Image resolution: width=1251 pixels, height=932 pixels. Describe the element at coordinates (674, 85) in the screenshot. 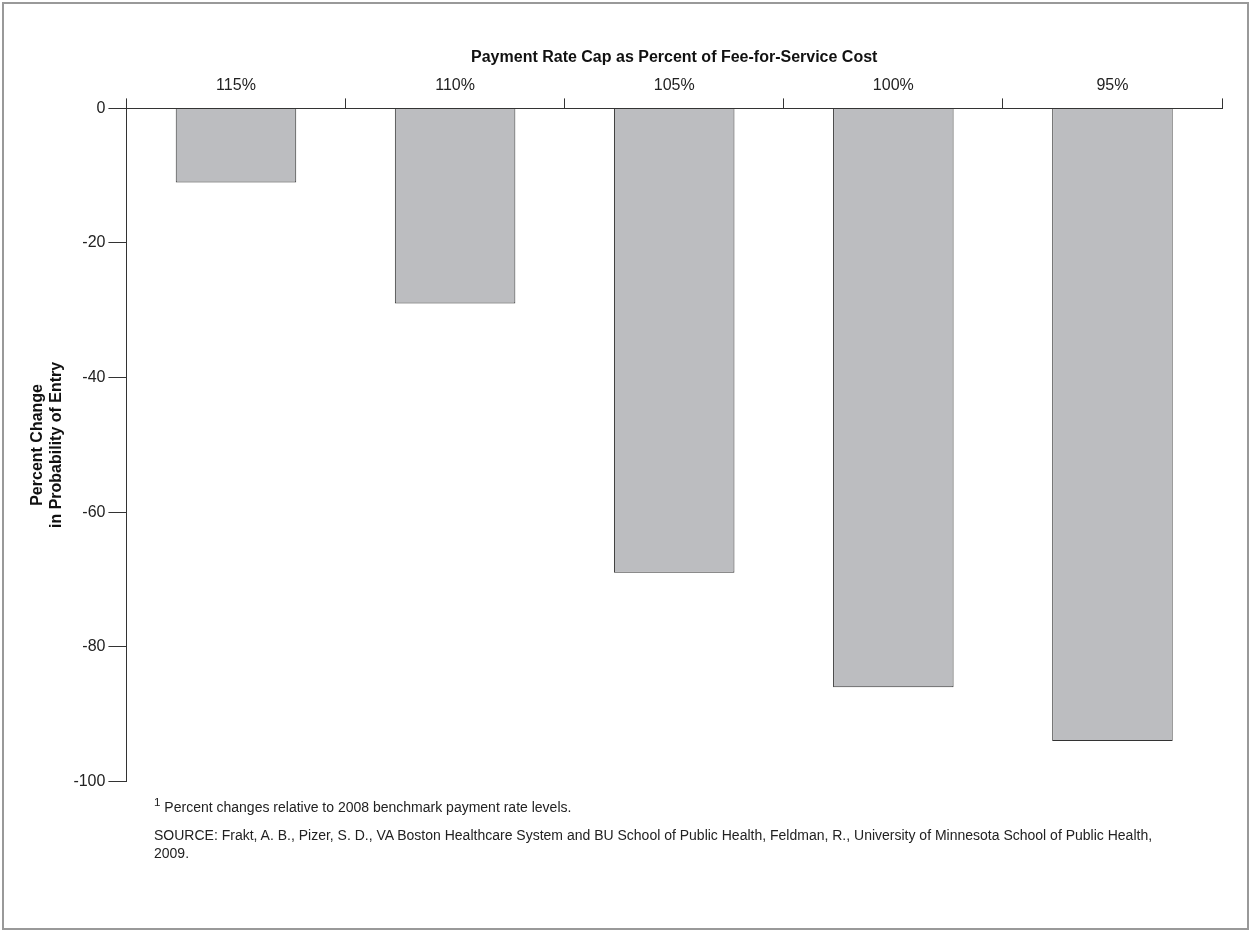

I see `x-tick-label: 105%` at that location.